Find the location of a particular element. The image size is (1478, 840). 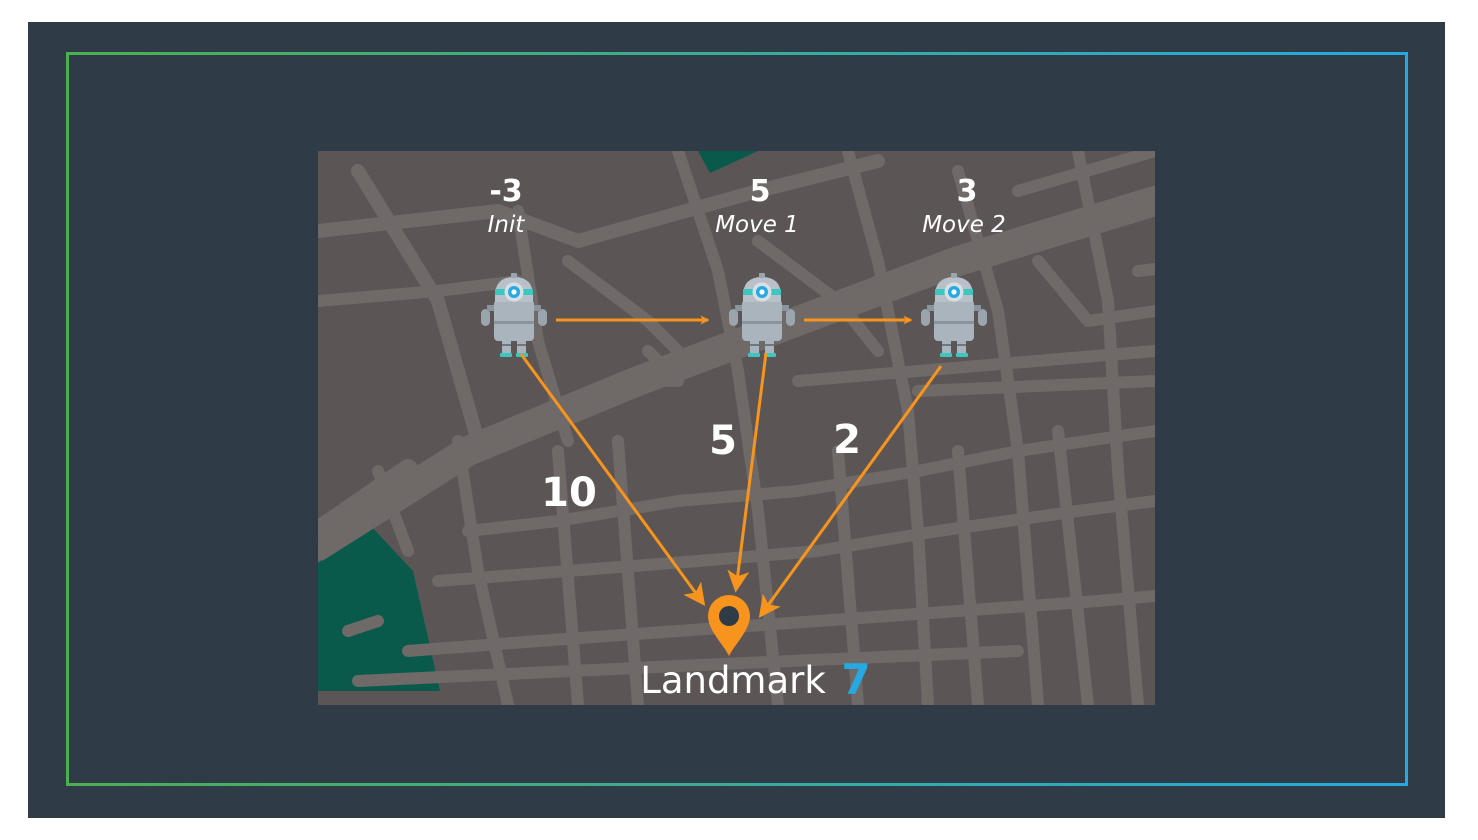

robot-pose-init: -3 Init is located at coordinates (514, 265).